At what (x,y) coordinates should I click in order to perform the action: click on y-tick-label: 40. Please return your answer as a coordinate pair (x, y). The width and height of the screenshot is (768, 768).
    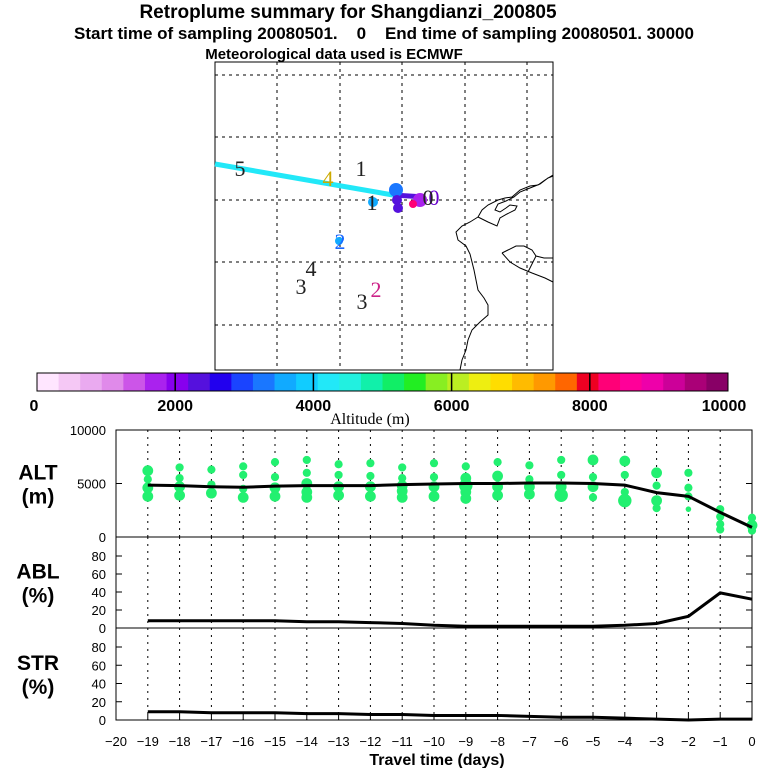
    Looking at the image, I should click on (99, 592).